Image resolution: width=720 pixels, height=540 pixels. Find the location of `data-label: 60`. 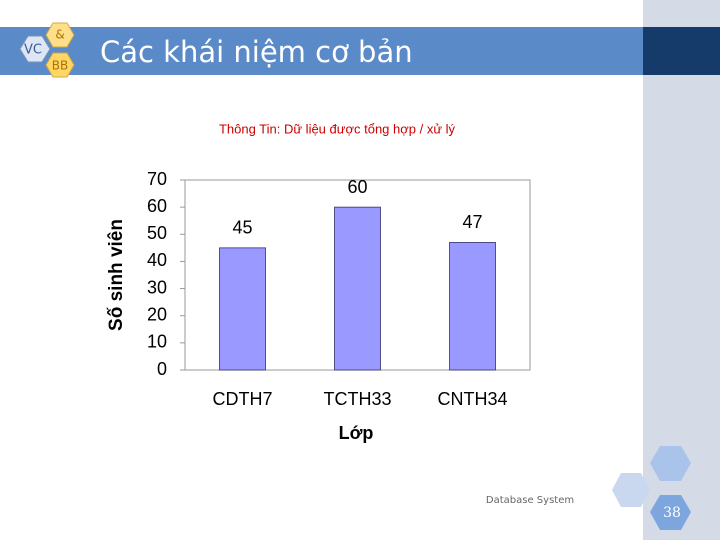

data-label: 60 is located at coordinates (357, 187).